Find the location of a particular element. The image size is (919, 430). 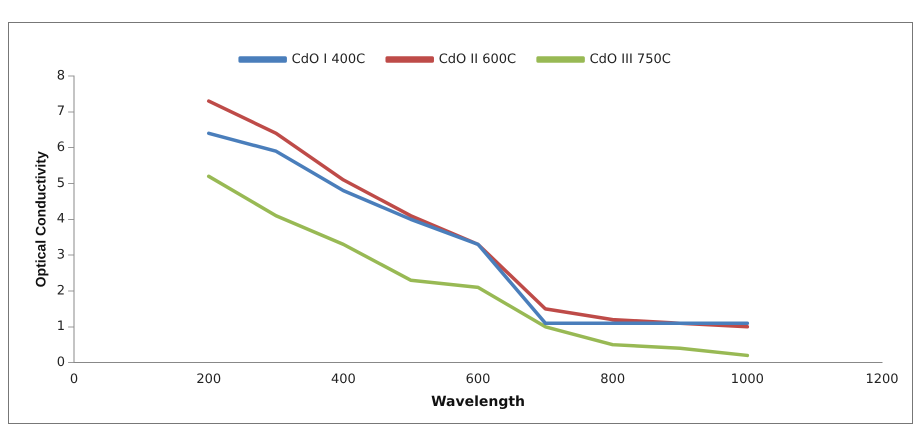

x-tick-label: 400 is located at coordinates (343, 379).